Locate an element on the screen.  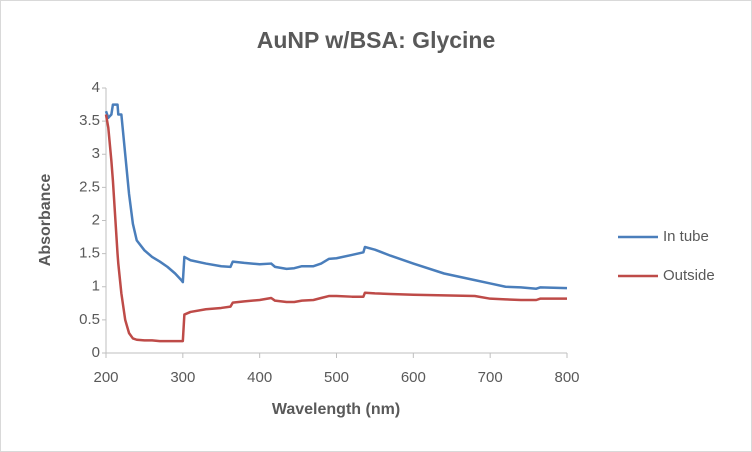
y-tick-label: 1.5 is located at coordinates (89, 253).